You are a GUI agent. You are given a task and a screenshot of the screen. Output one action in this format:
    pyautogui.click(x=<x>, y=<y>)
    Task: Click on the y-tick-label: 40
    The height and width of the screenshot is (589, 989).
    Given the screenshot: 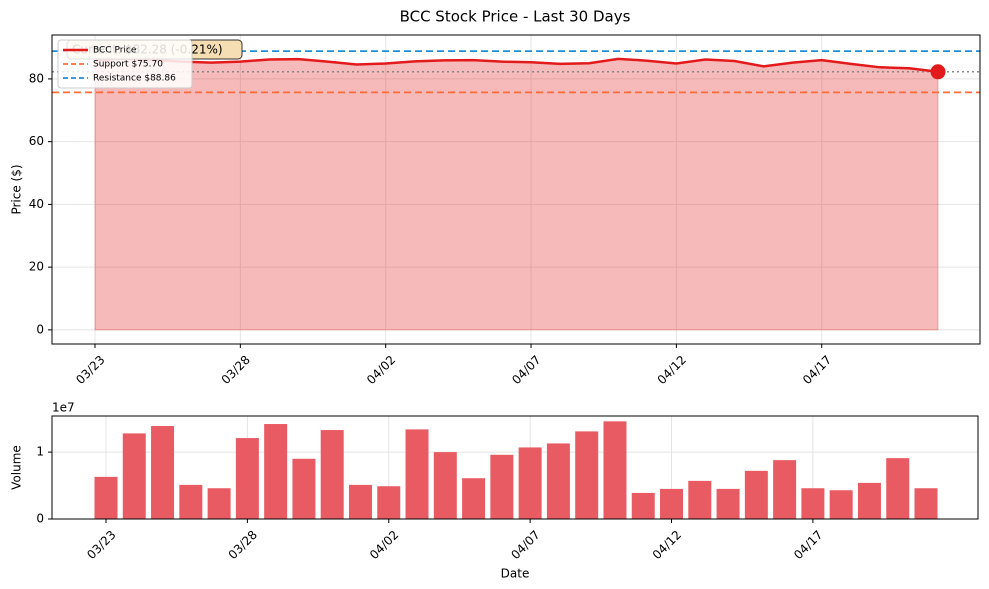 What is the action you would take?
    pyautogui.click(x=36, y=204)
    